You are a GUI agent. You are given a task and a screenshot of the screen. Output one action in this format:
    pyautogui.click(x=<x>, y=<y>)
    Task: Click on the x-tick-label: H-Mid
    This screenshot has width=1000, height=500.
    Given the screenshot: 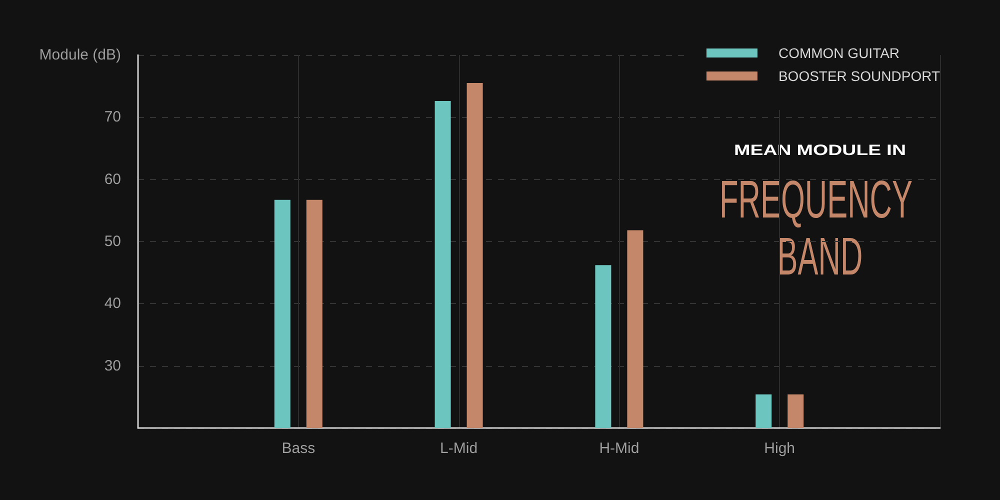 What is the action you would take?
    pyautogui.click(x=619, y=448)
    